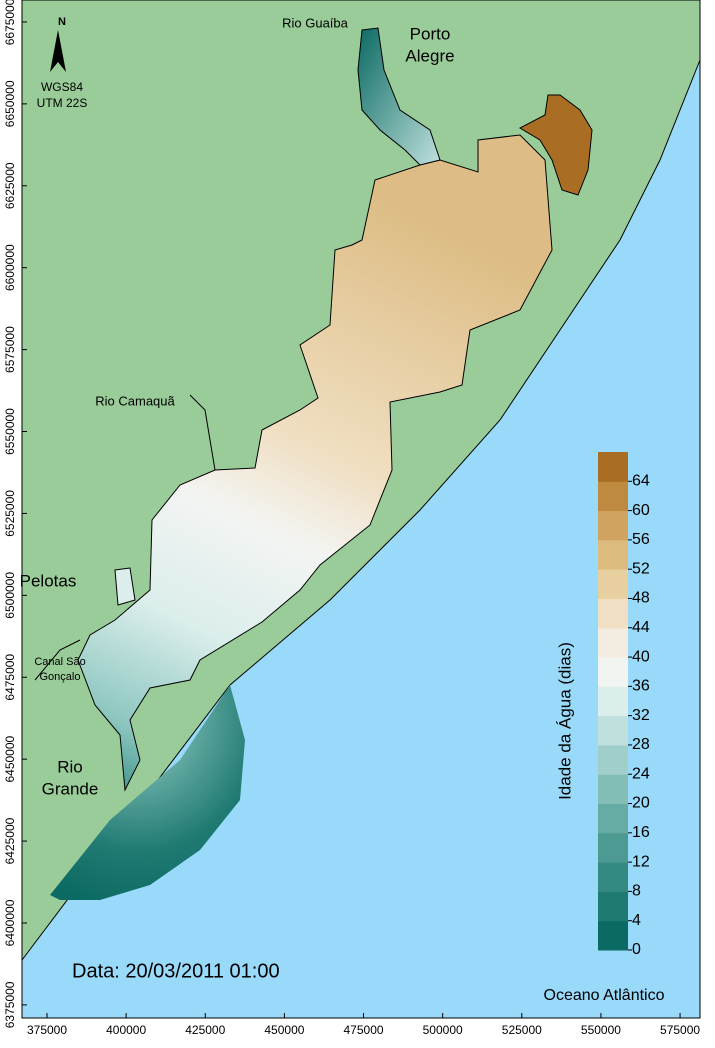 The height and width of the screenshot is (1048, 715). Describe the element at coordinates (10, 22) in the screenshot. I see `y-tick-label: 6675000` at that location.